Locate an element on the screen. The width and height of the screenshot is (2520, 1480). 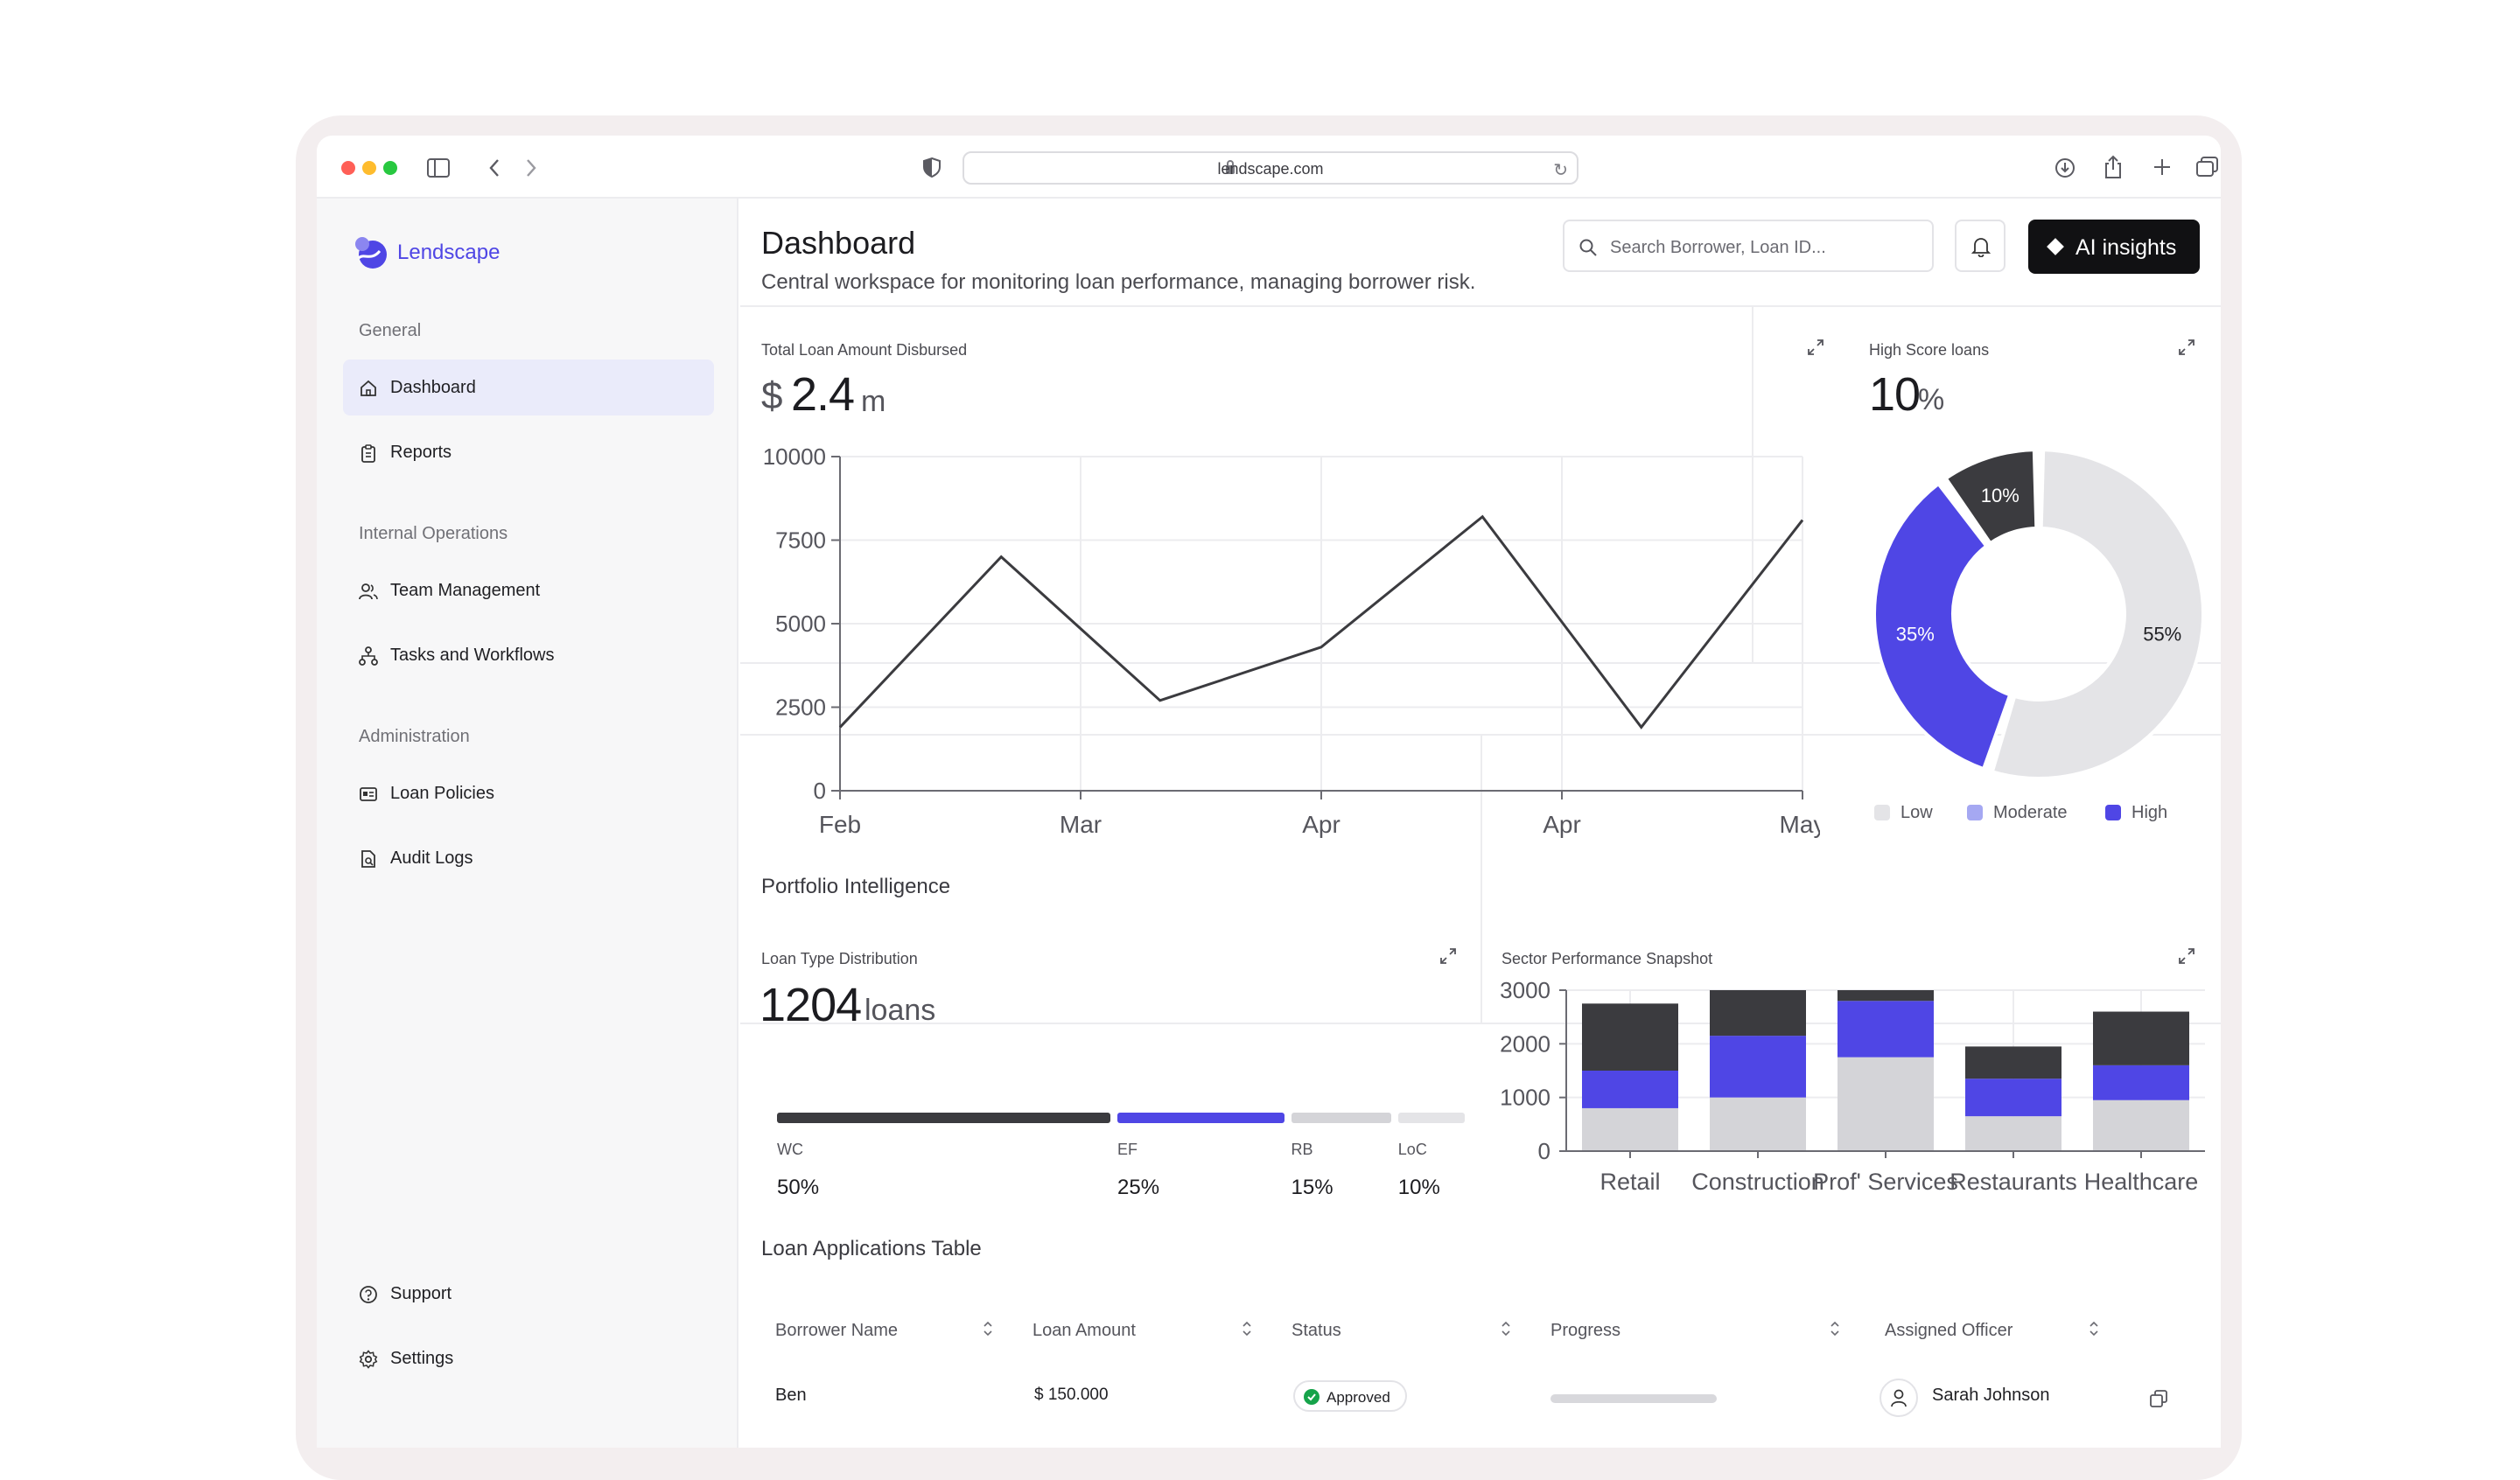
back-icon is located at coordinates (494, 168).